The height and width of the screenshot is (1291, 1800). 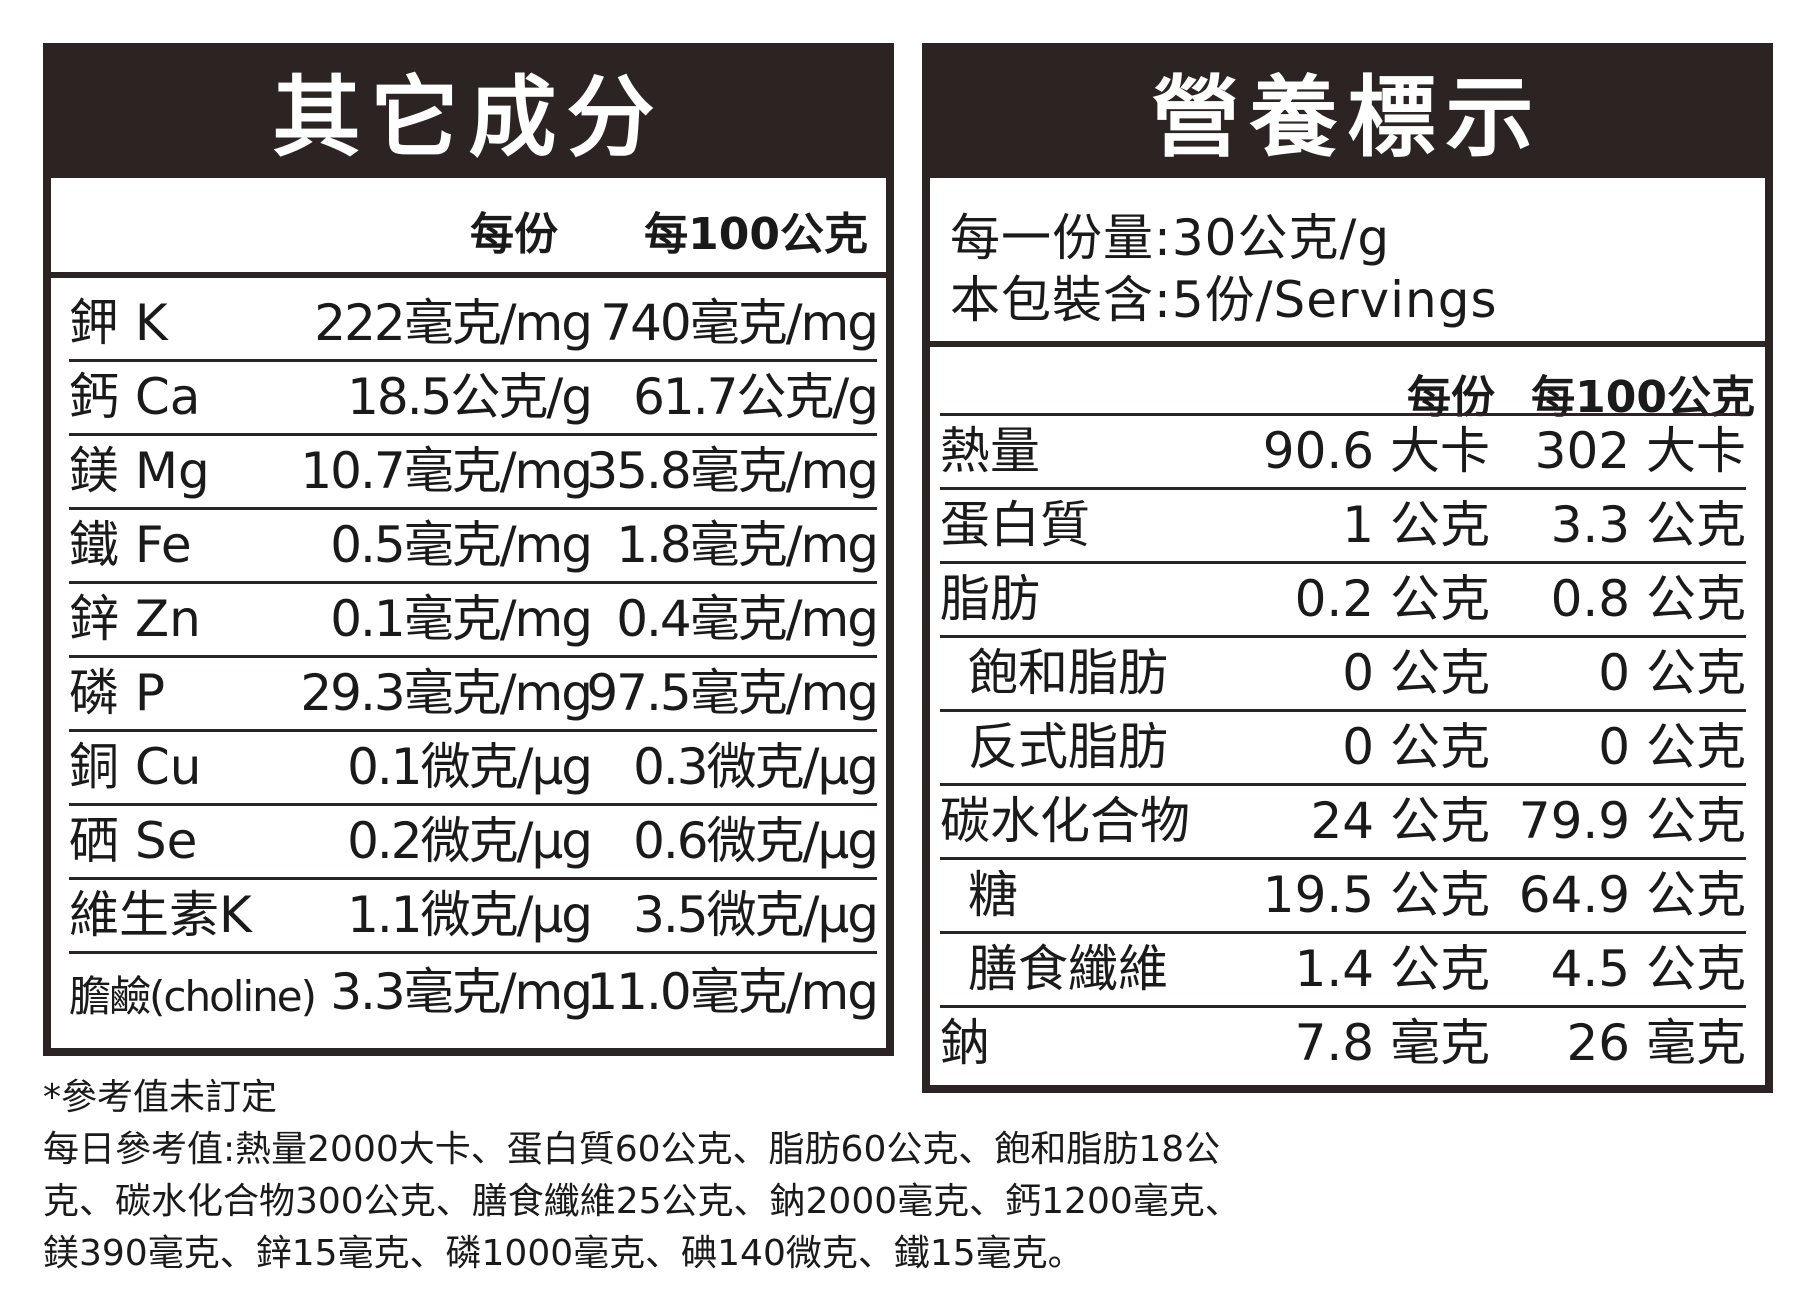 What do you see at coordinates (1656, 1043) in the screenshot?
I see `nutrient-per-100g: 26 毫克` at bounding box center [1656, 1043].